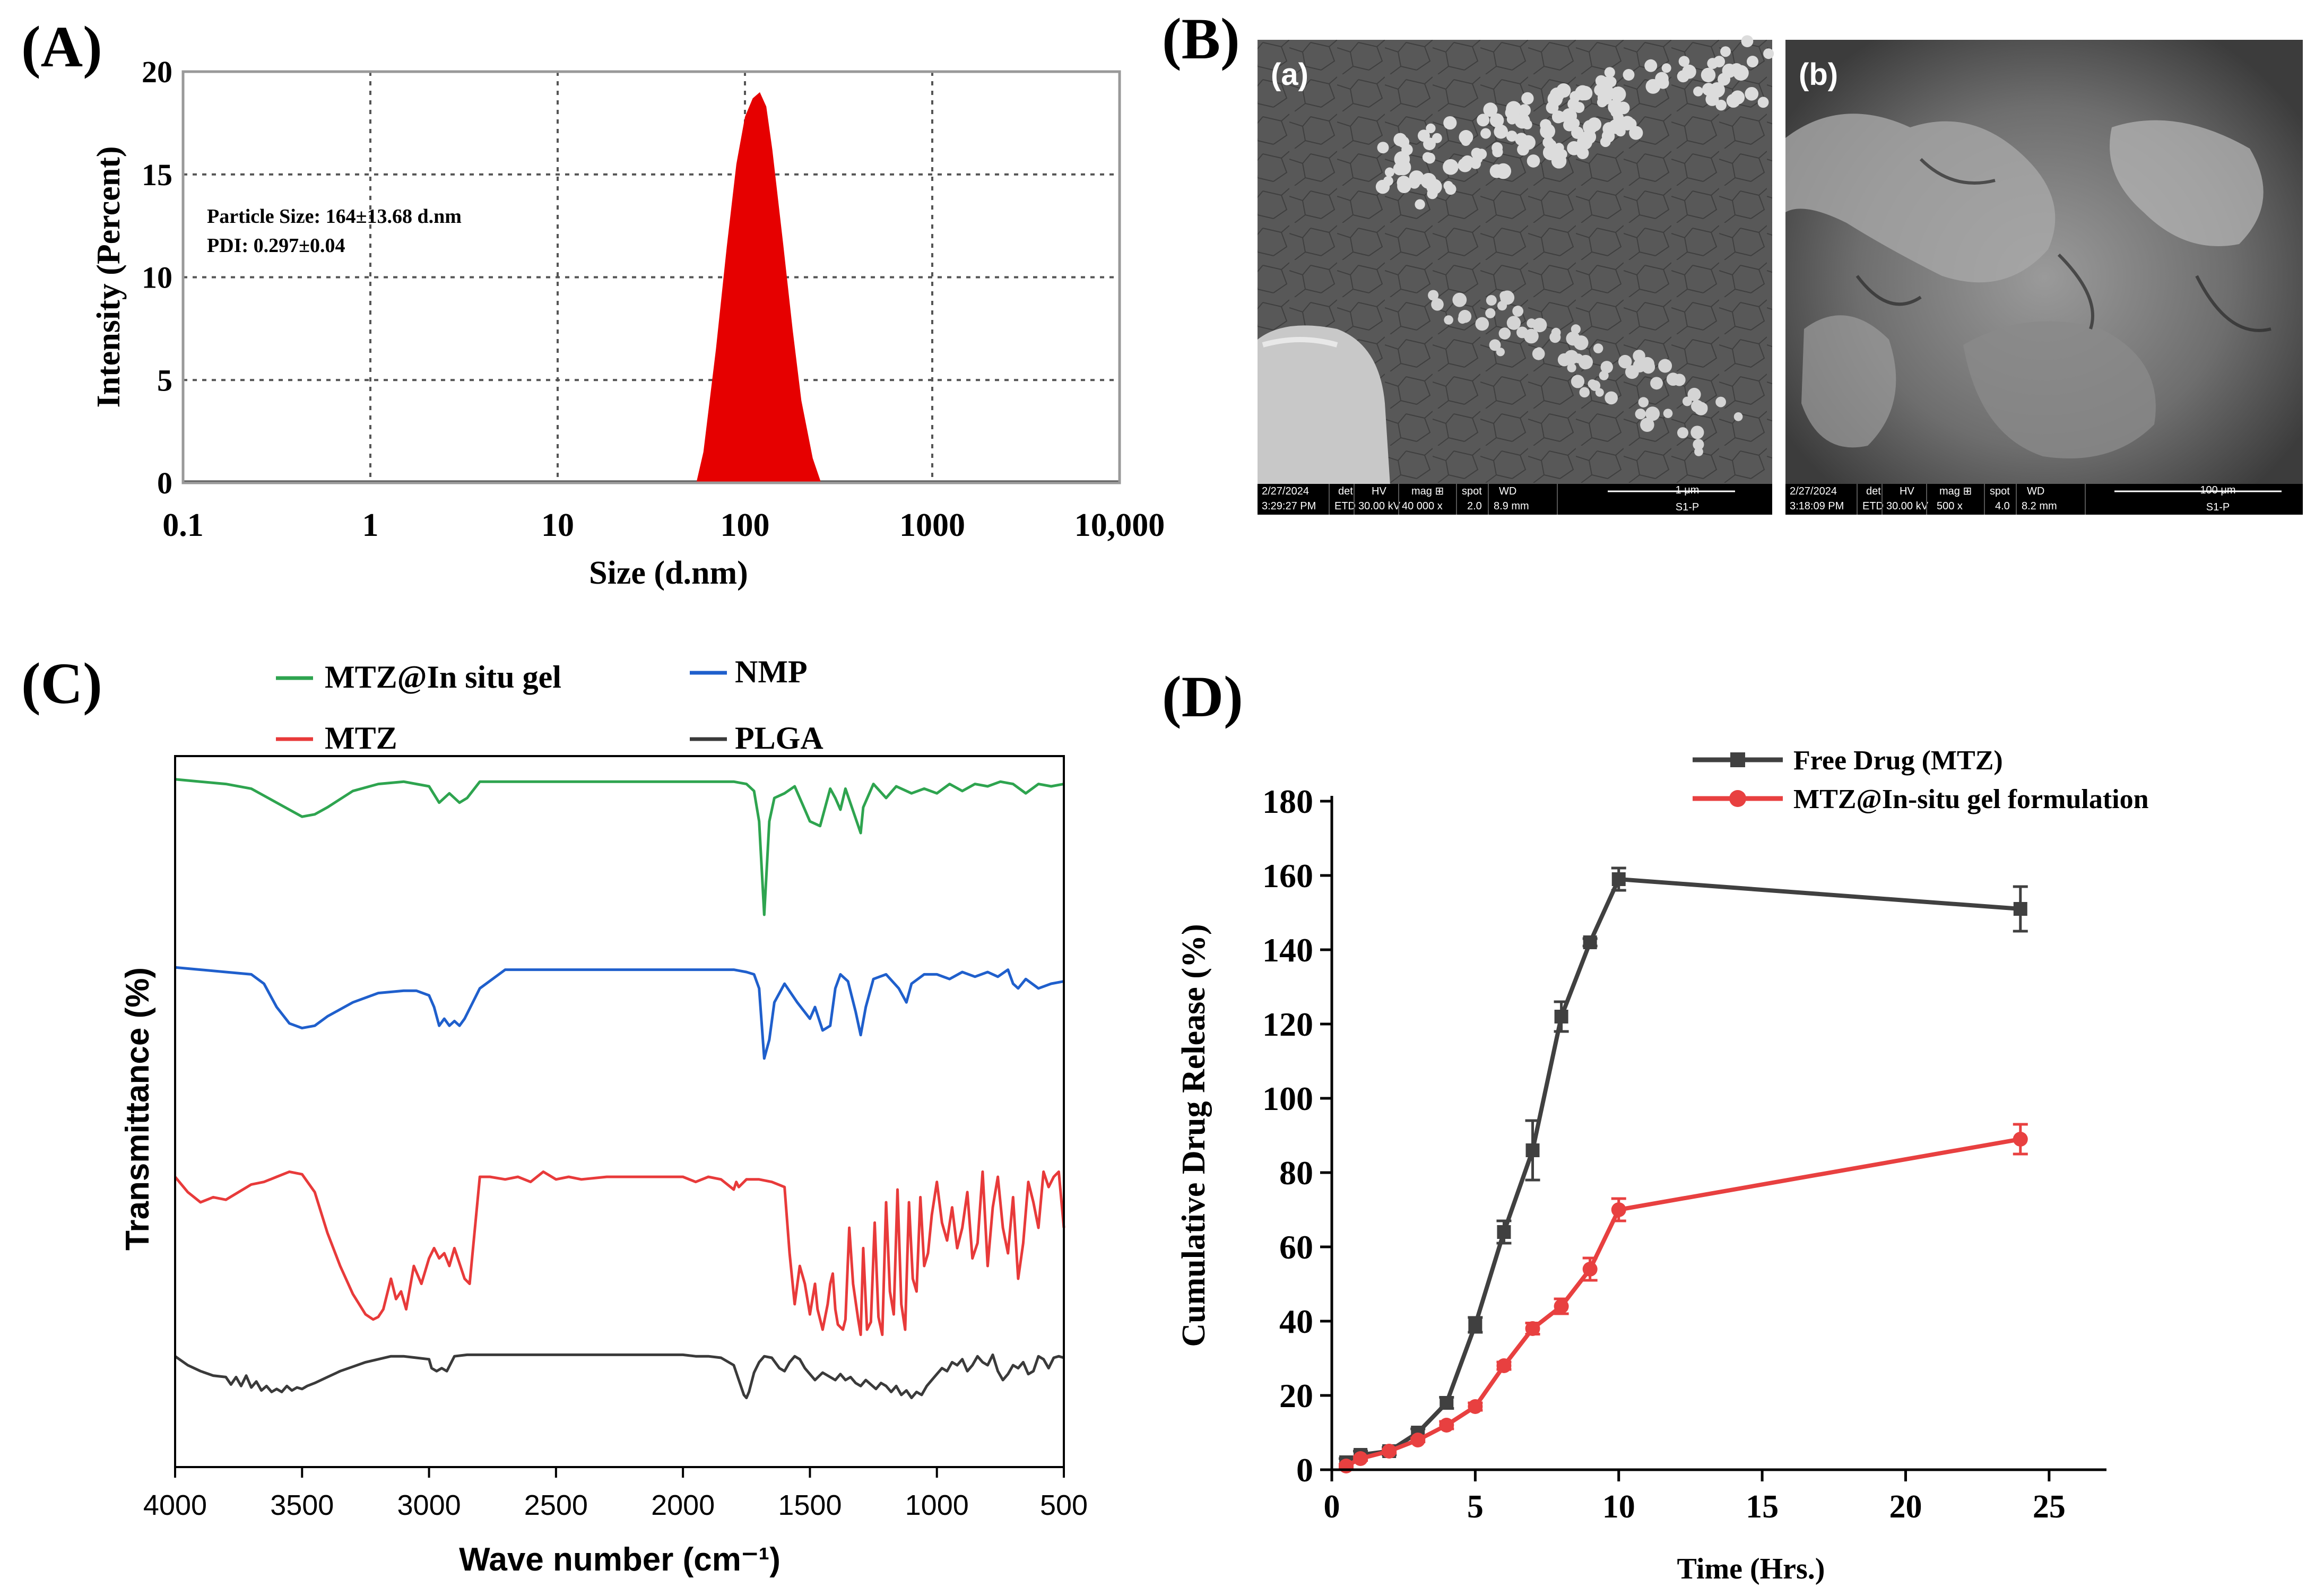  What do you see at coordinates (556, 1505) in the screenshot?
I see `ftir-x-tick-label: 2500` at bounding box center [556, 1505].